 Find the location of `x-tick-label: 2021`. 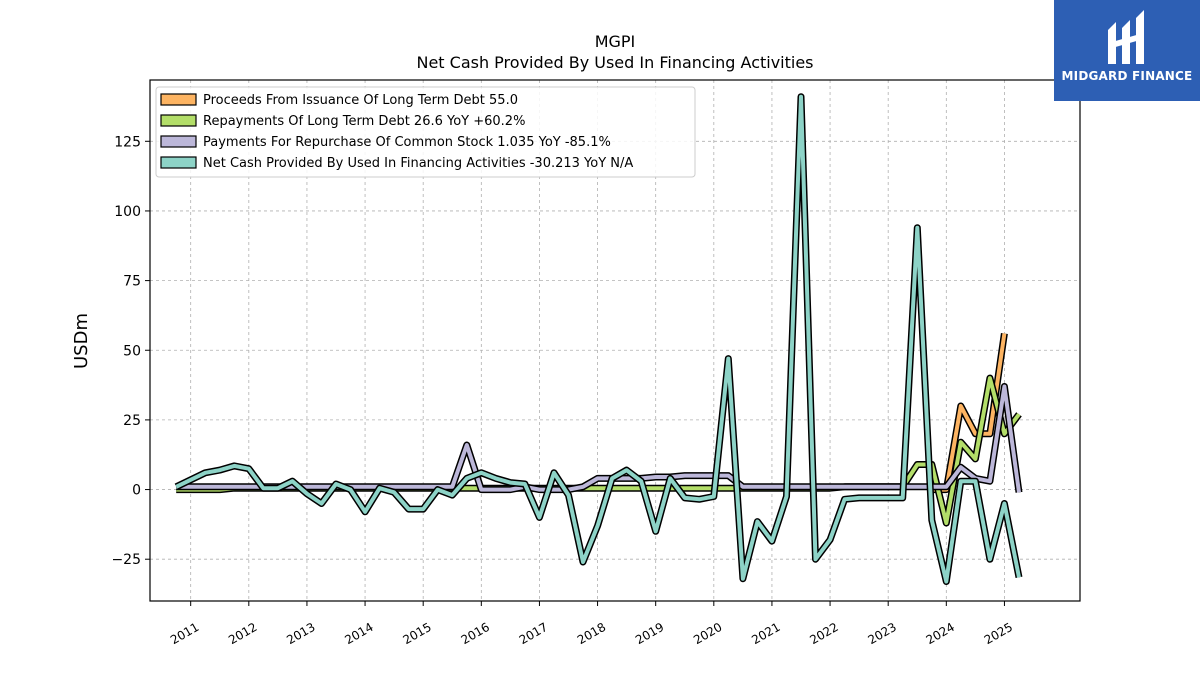

x-tick-label: 2021 is located at coordinates (765, 633).